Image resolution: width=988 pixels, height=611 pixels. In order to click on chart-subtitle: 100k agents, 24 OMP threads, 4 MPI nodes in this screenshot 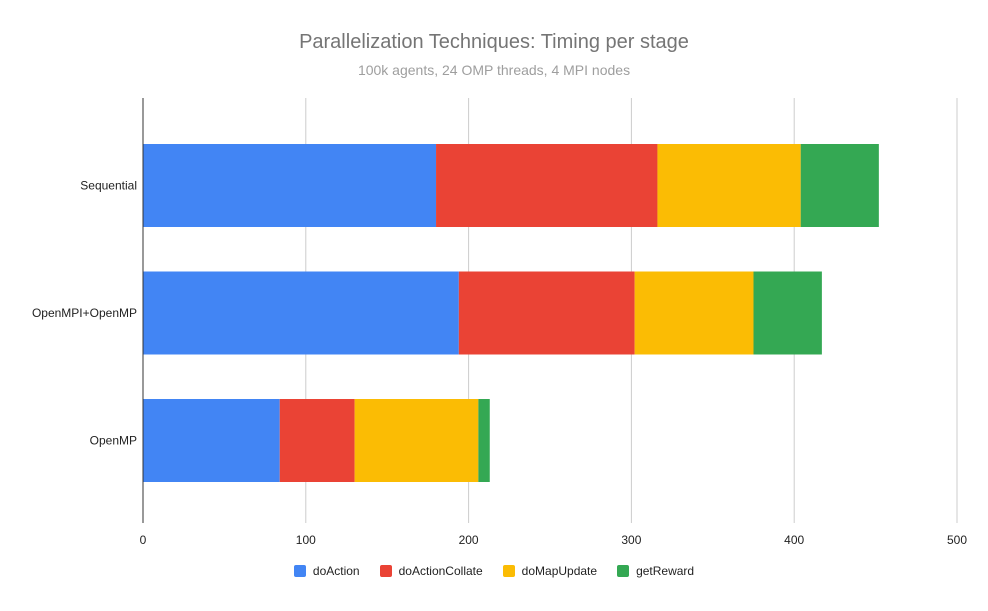, I will do `click(494, 70)`.